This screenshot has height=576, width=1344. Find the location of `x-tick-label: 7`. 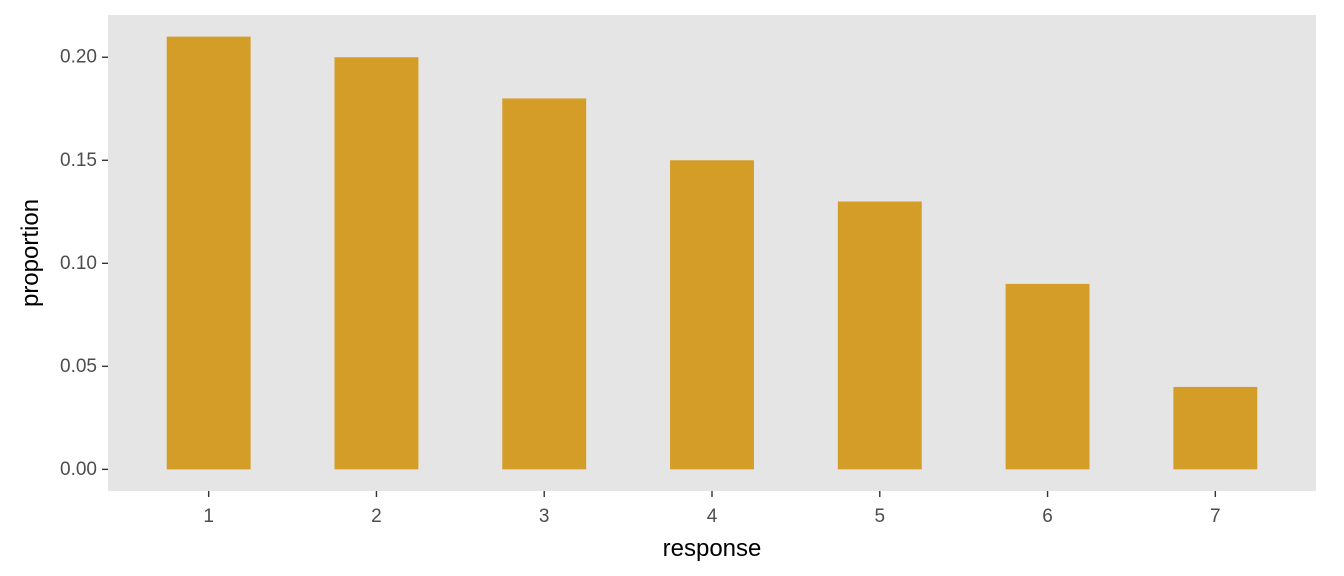

x-tick-label: 7 is located at coordinates (1215, 516).